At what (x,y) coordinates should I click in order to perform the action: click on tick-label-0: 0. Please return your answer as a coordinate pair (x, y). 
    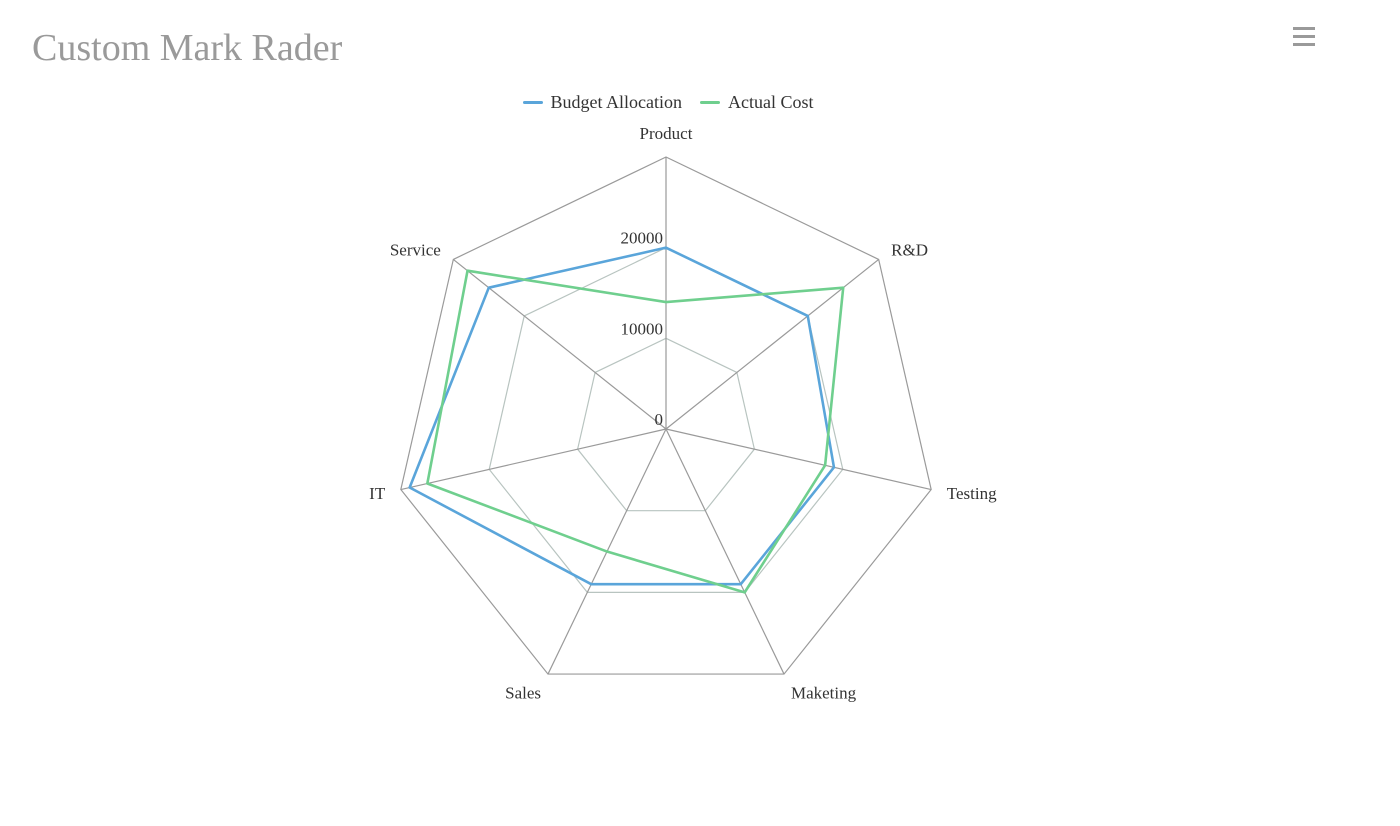
    Looking at the image, I should click on (659, 419).